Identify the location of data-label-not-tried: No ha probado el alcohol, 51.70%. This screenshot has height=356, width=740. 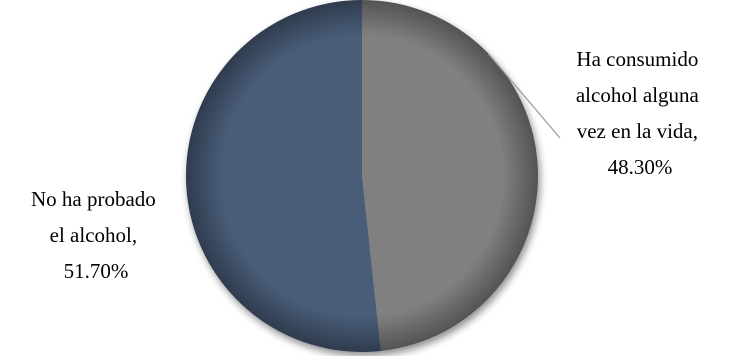
(96, 235).